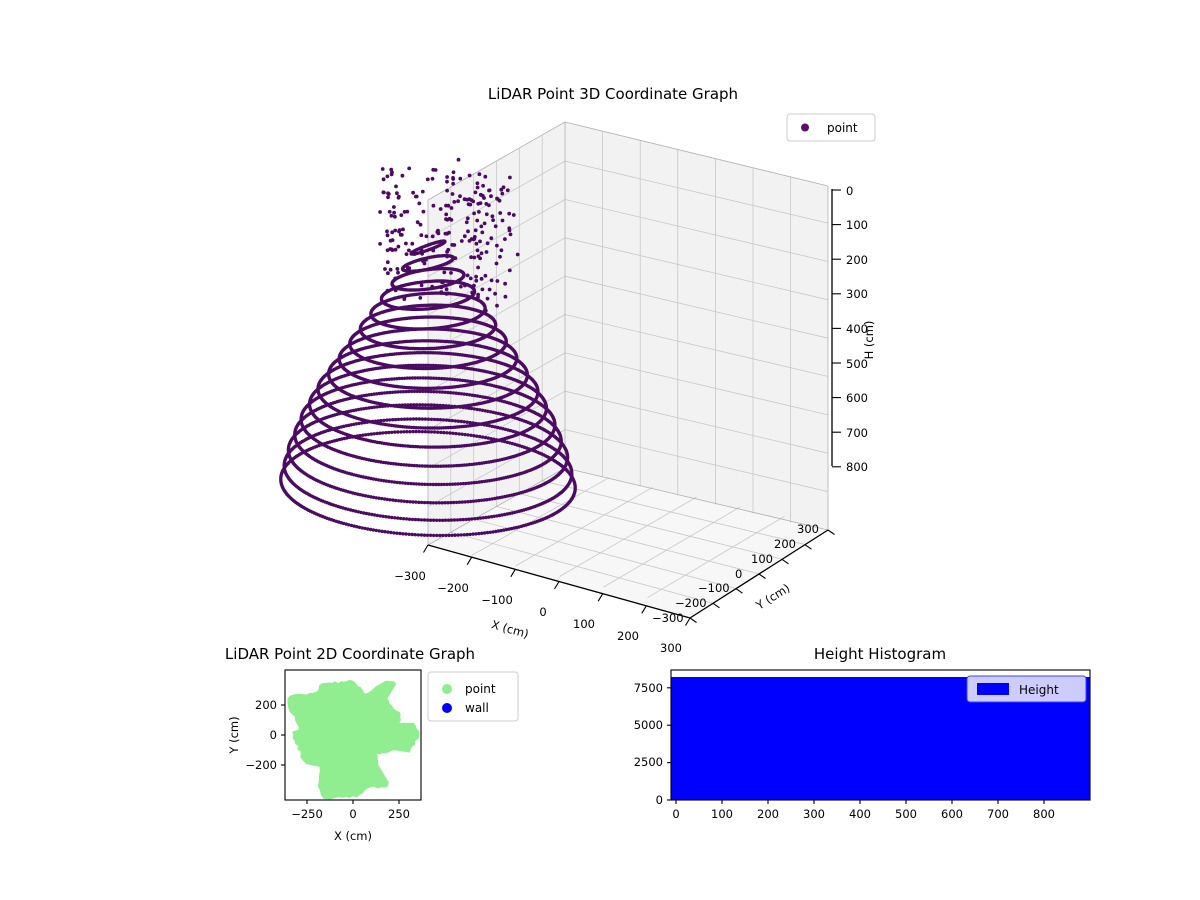 This screenshot has height=900, width=1200. What do you see at coordinates (283, 735) in the screenshot?
I see `plot2d-y-ticks` at bounding box center [283, 735].